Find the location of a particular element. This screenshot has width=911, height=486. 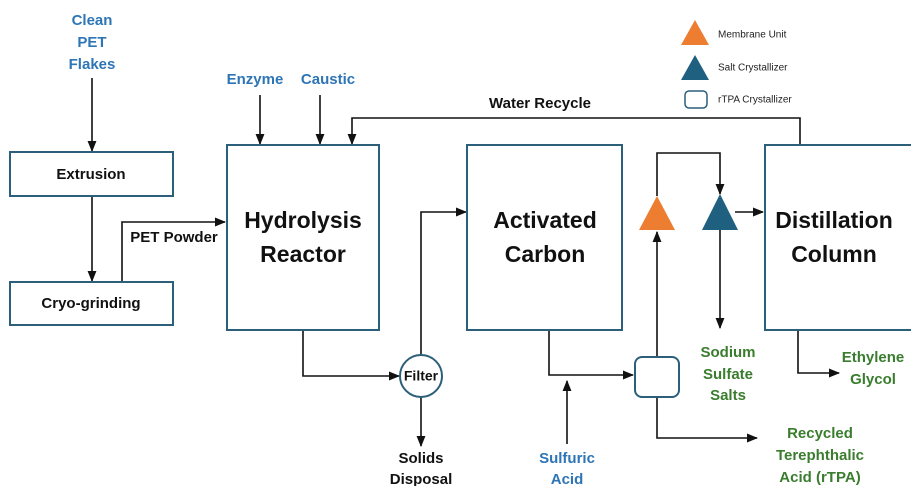

stream-label: Water Recycle is located at coordinates (540, 103).